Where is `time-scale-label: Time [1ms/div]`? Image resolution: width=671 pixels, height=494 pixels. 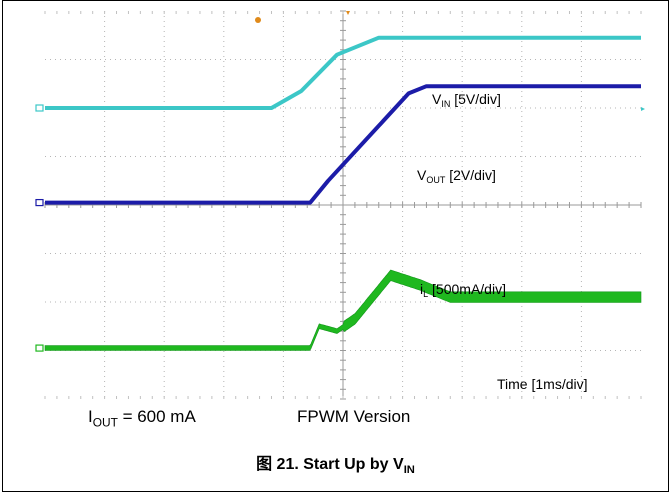
time-scale-label: Time [1ms/div] is located at coordinates (542, 384).